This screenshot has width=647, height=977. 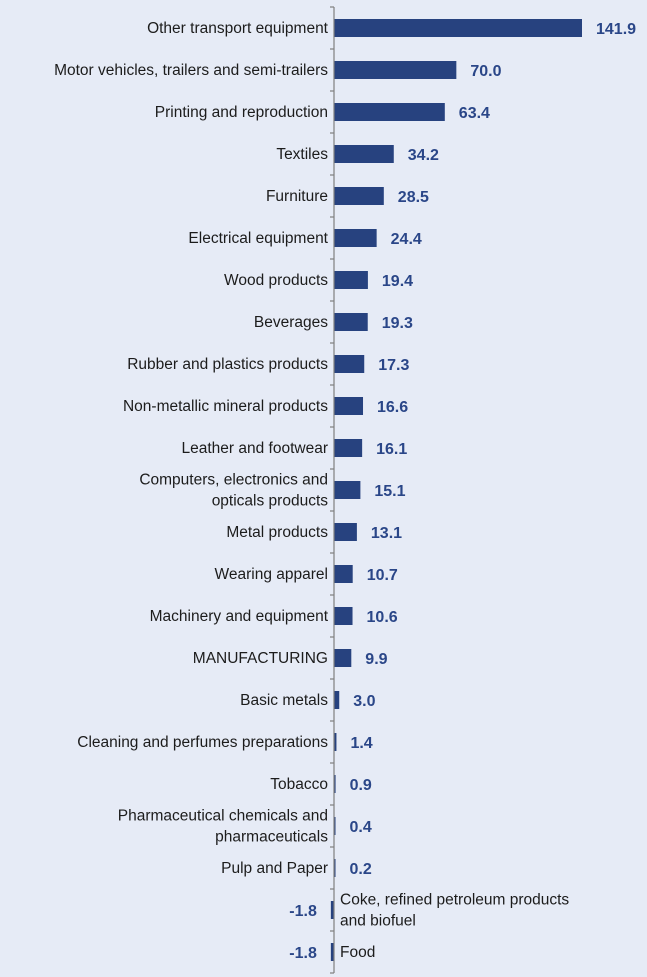 I want to click on category-label: Basic metals, so click(x=284, y=700).